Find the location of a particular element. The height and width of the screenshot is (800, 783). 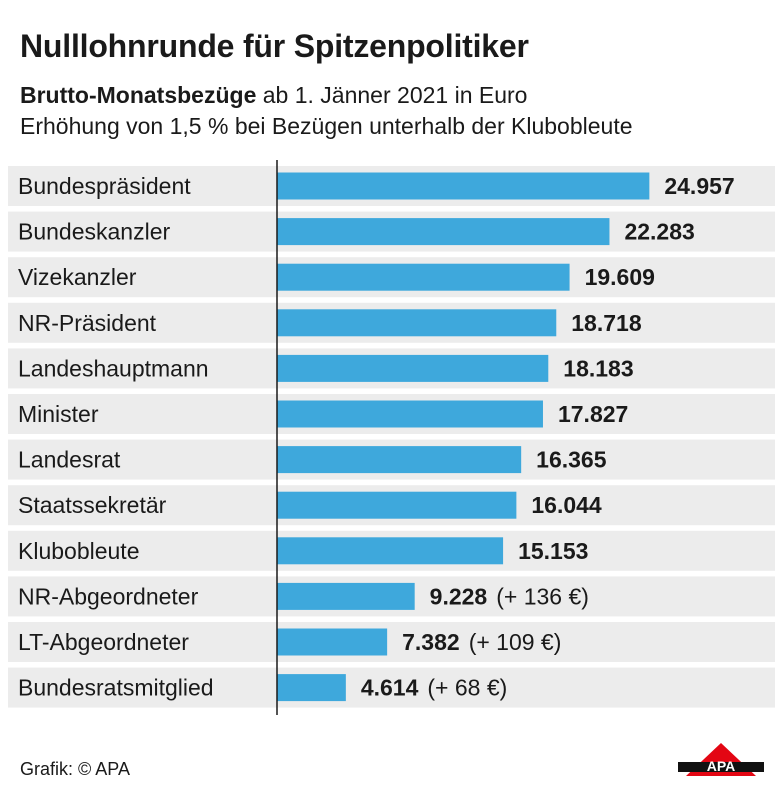

category-label: NR-Präsident is located at coordinates (87, 323).